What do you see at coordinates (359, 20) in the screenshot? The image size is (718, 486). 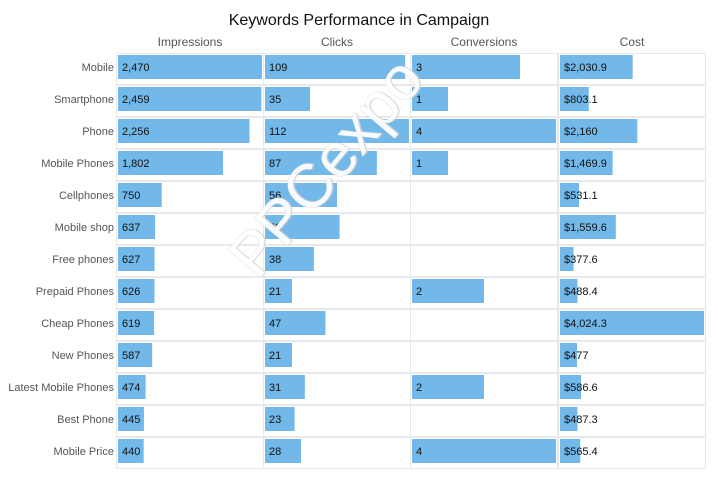 I see `chart-title: Keywords Performance in Campaign` at bounding box center [359, 20].